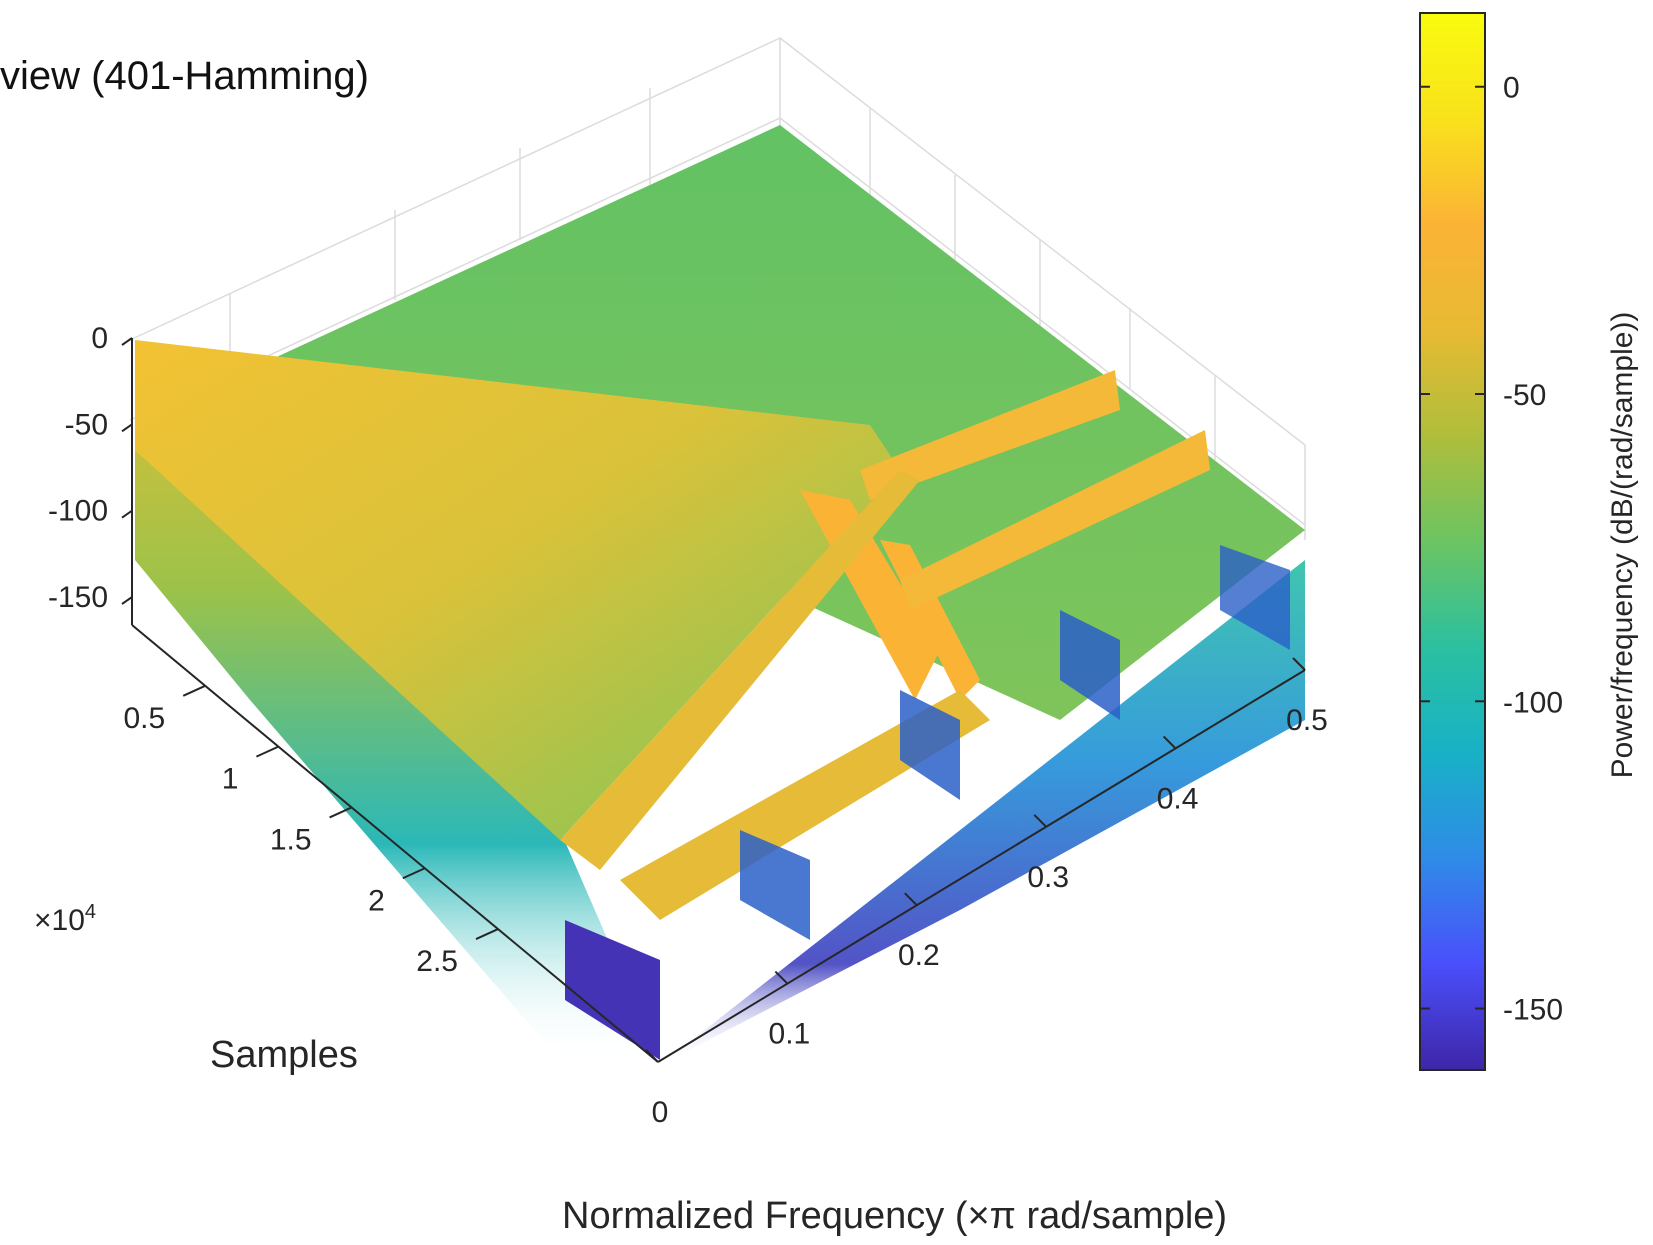 This screenshot has width=1653, height=1245. I want to click on z-tick-label: 0, so click(99, 338).